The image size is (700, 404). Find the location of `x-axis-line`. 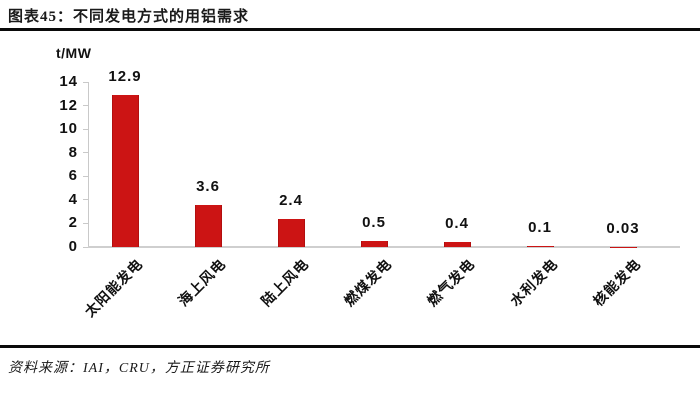

x-axis-line is located at coordinates (384, 247).